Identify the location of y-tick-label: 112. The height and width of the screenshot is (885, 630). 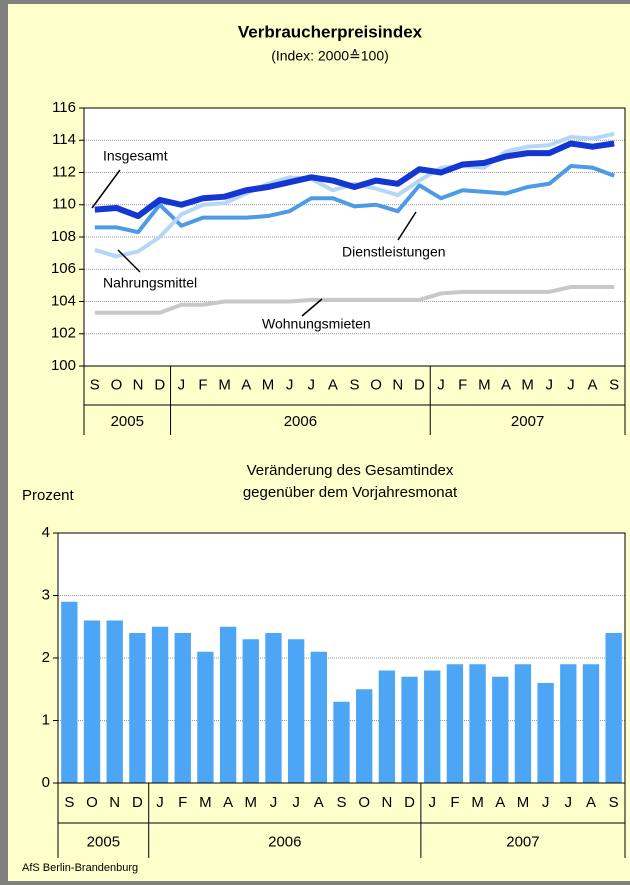
(64, 171).